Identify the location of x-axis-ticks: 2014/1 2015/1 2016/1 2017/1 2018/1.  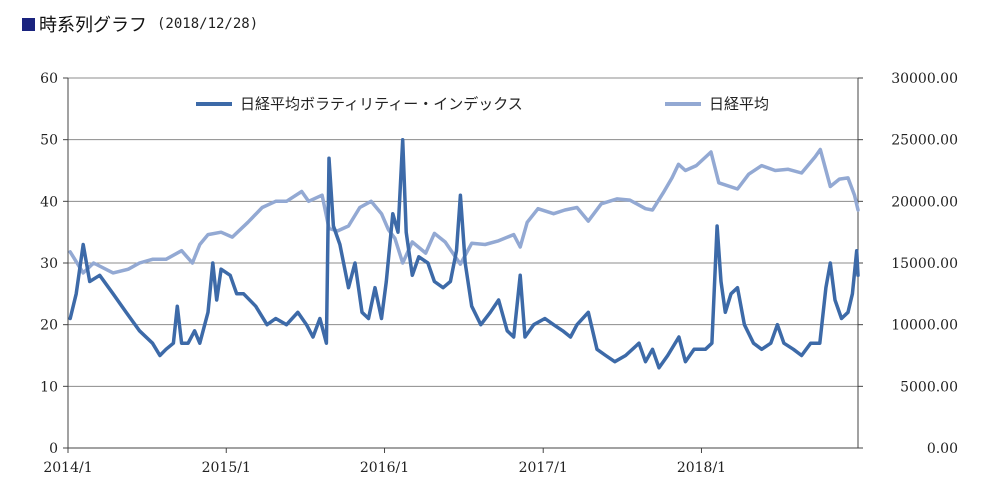
(384, 462).